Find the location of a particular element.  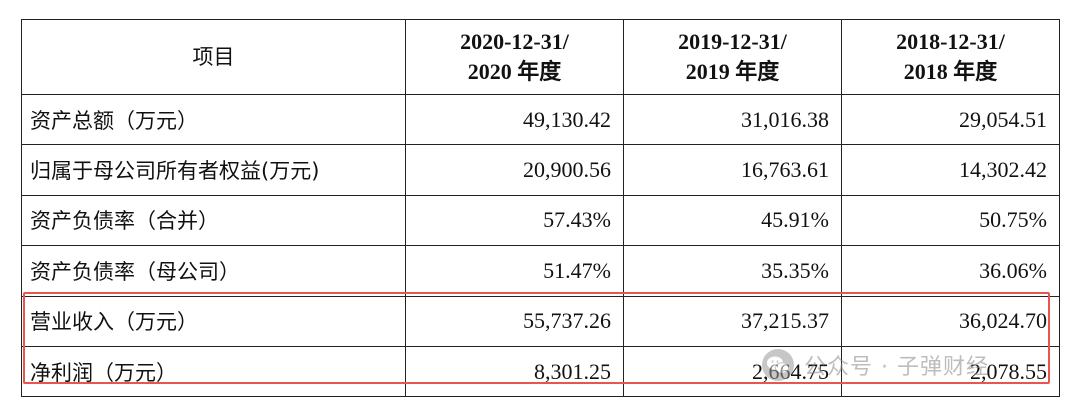

cell-value: 36,024.70 is located at coordinates (950, 321).